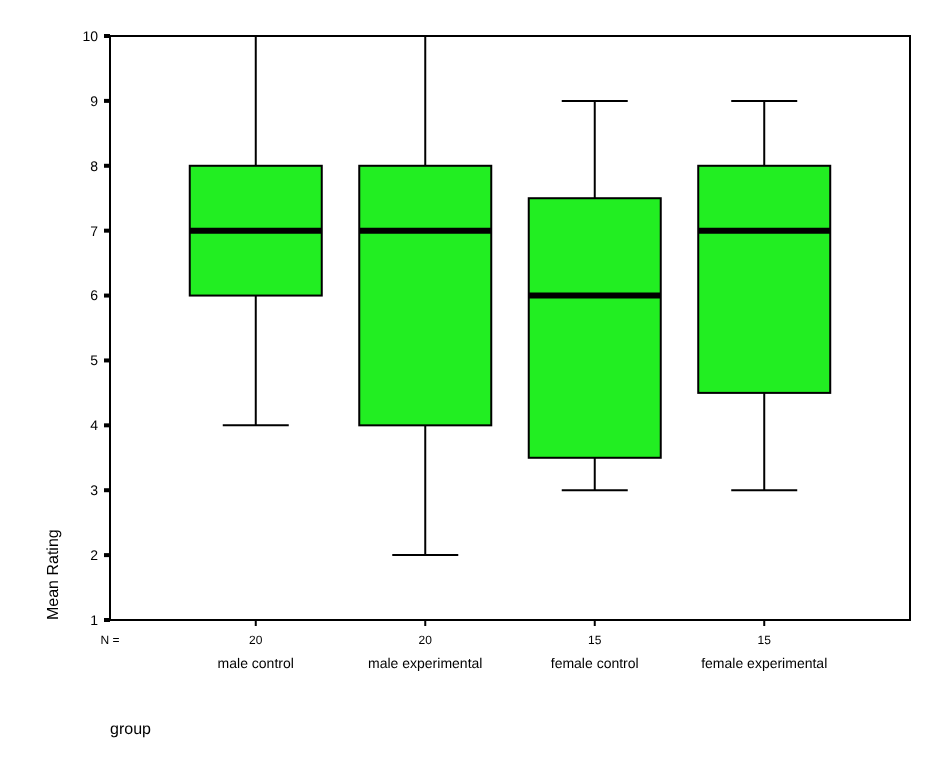 The width and height of the screenshot is (948, 758). What do you see at coordinates (131, 729) in the screenshot?
I see `x-axis-title: group` at bounding box center [131, 729].